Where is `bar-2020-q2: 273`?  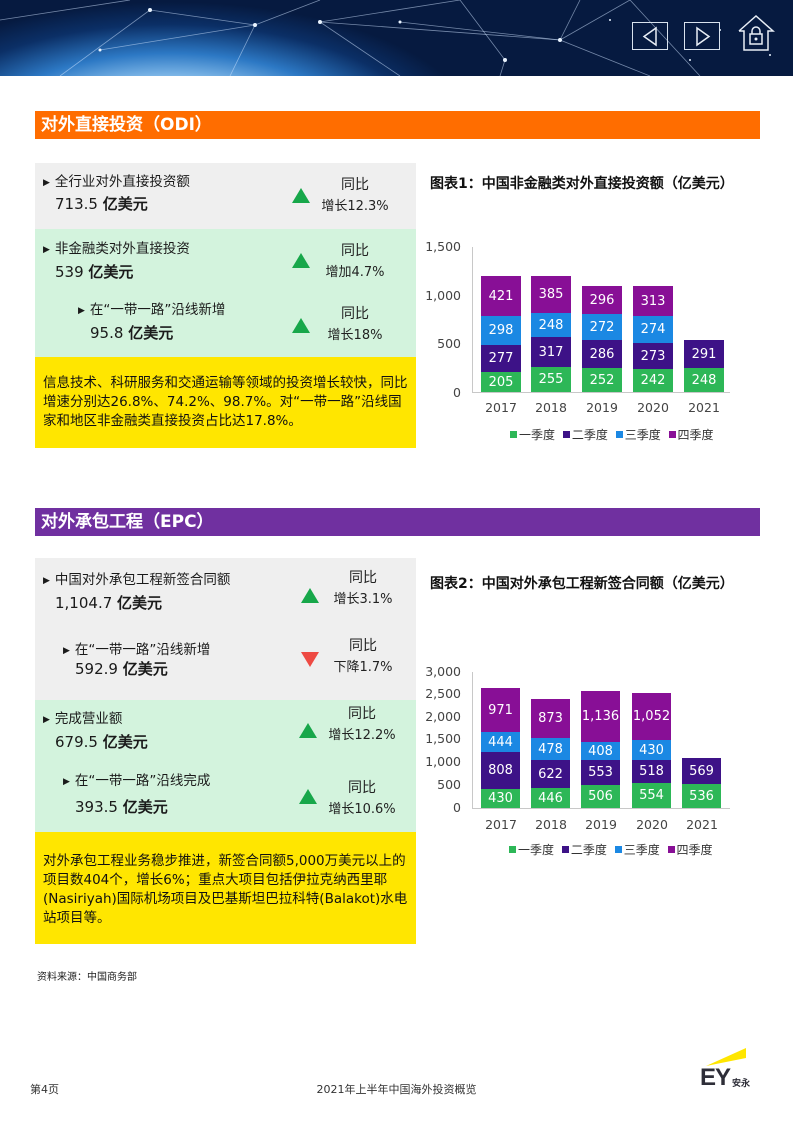 bar-2020-q2: 273 is located at coordinates (653, 356).